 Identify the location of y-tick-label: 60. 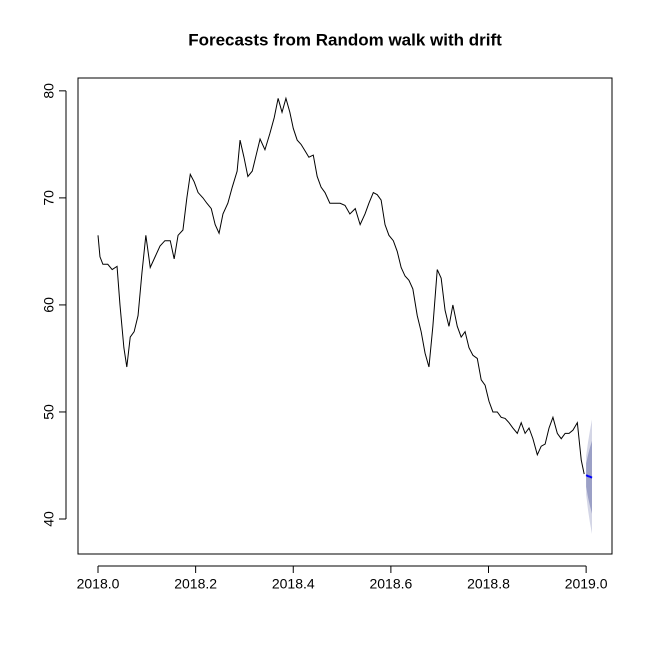
(49, 305).